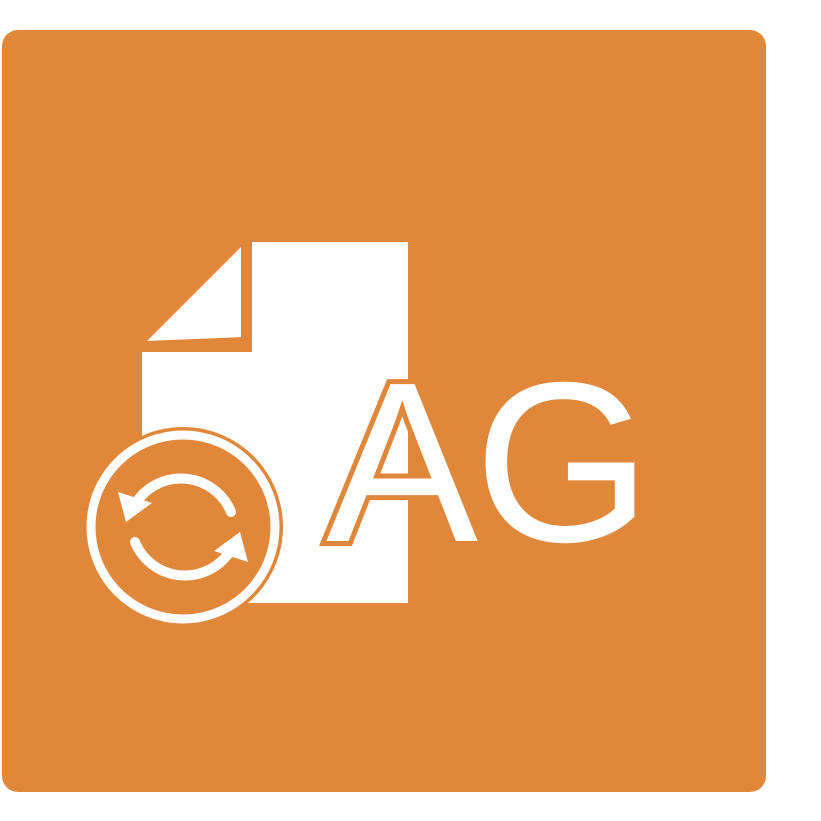  I want to click on icon-letters: AG, so click(486, 463).